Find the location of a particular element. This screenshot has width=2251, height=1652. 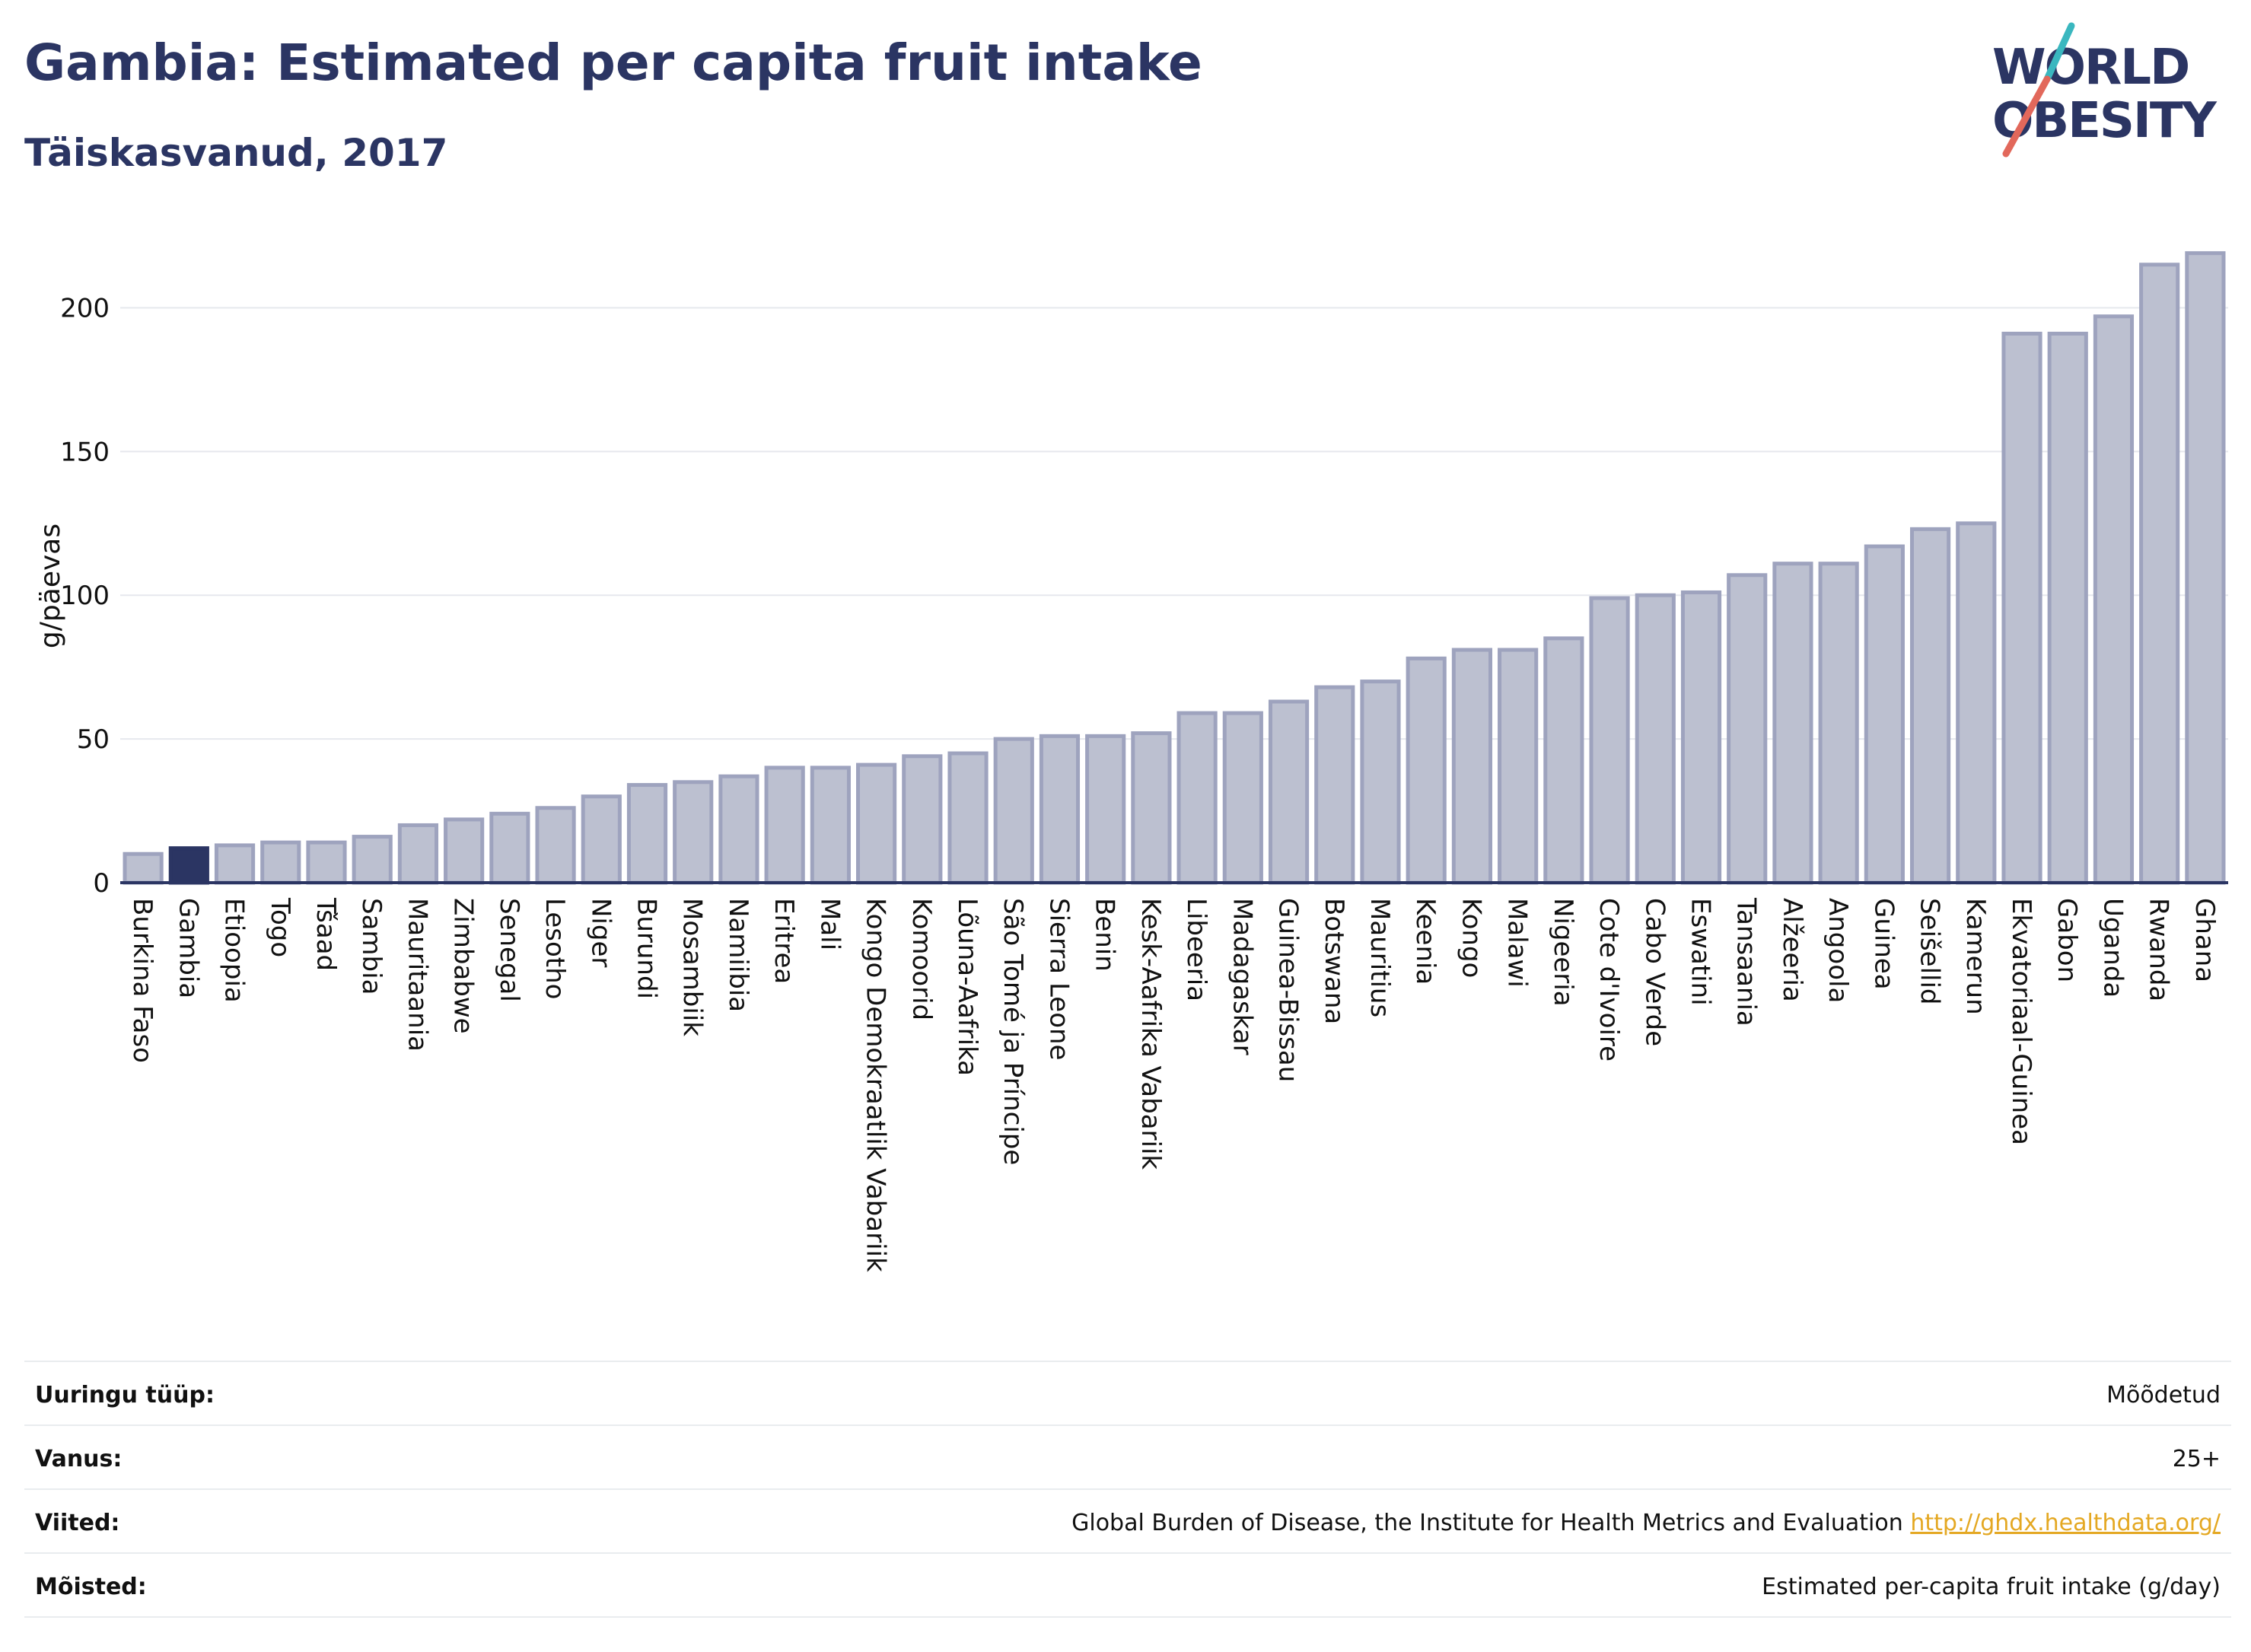

x-tick-label: Etioopia is located at coordinates (234, 950).